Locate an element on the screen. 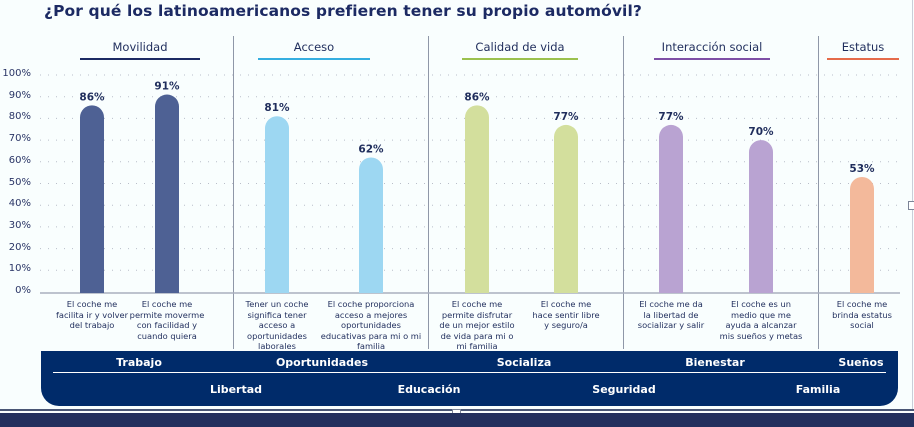  keyword-bienestar: Bienestar is located at coordinates (715, 362).